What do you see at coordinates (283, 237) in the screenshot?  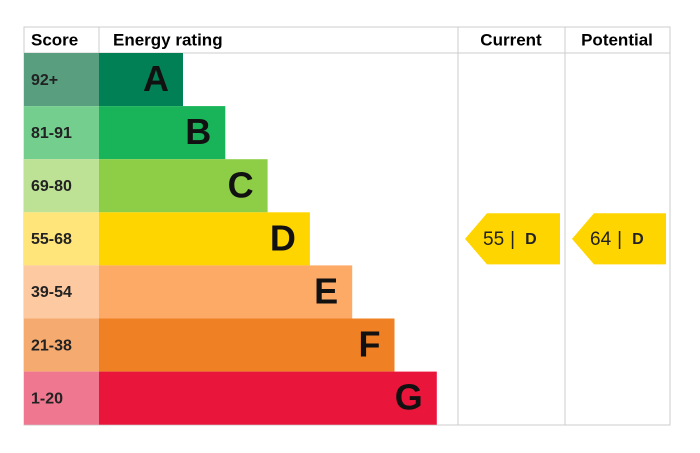 I see `rating-letter: D` at bounding box center [283, 237].